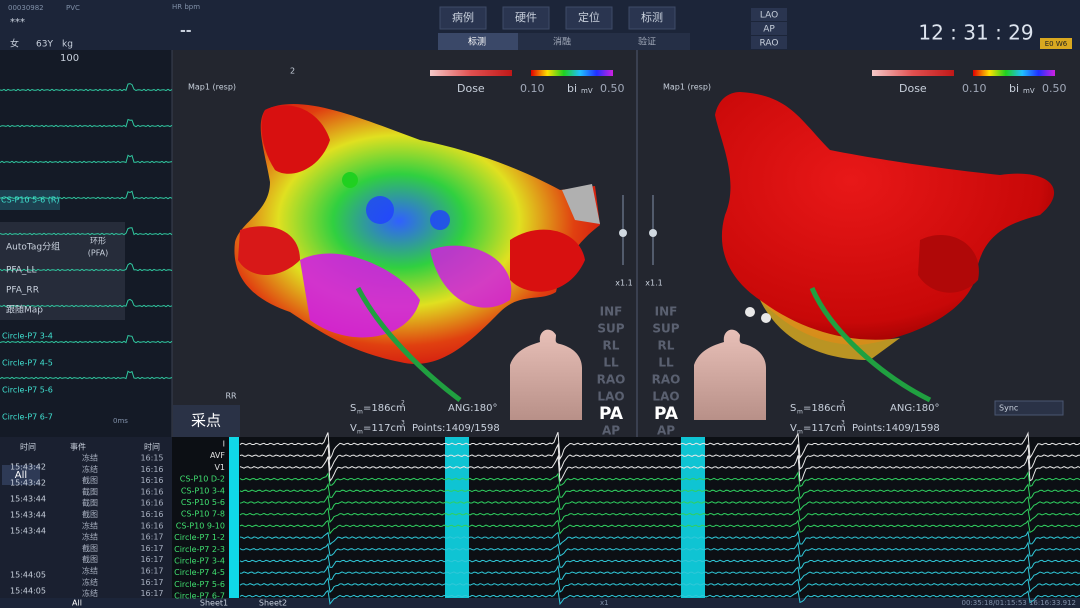 Image resolution: width=1080 pixels, height=608 pixels. What do you see at coordinates (224, 444) in the screenshot?
I see `ecg-channel-label: I` at bounding box center [224, 444].